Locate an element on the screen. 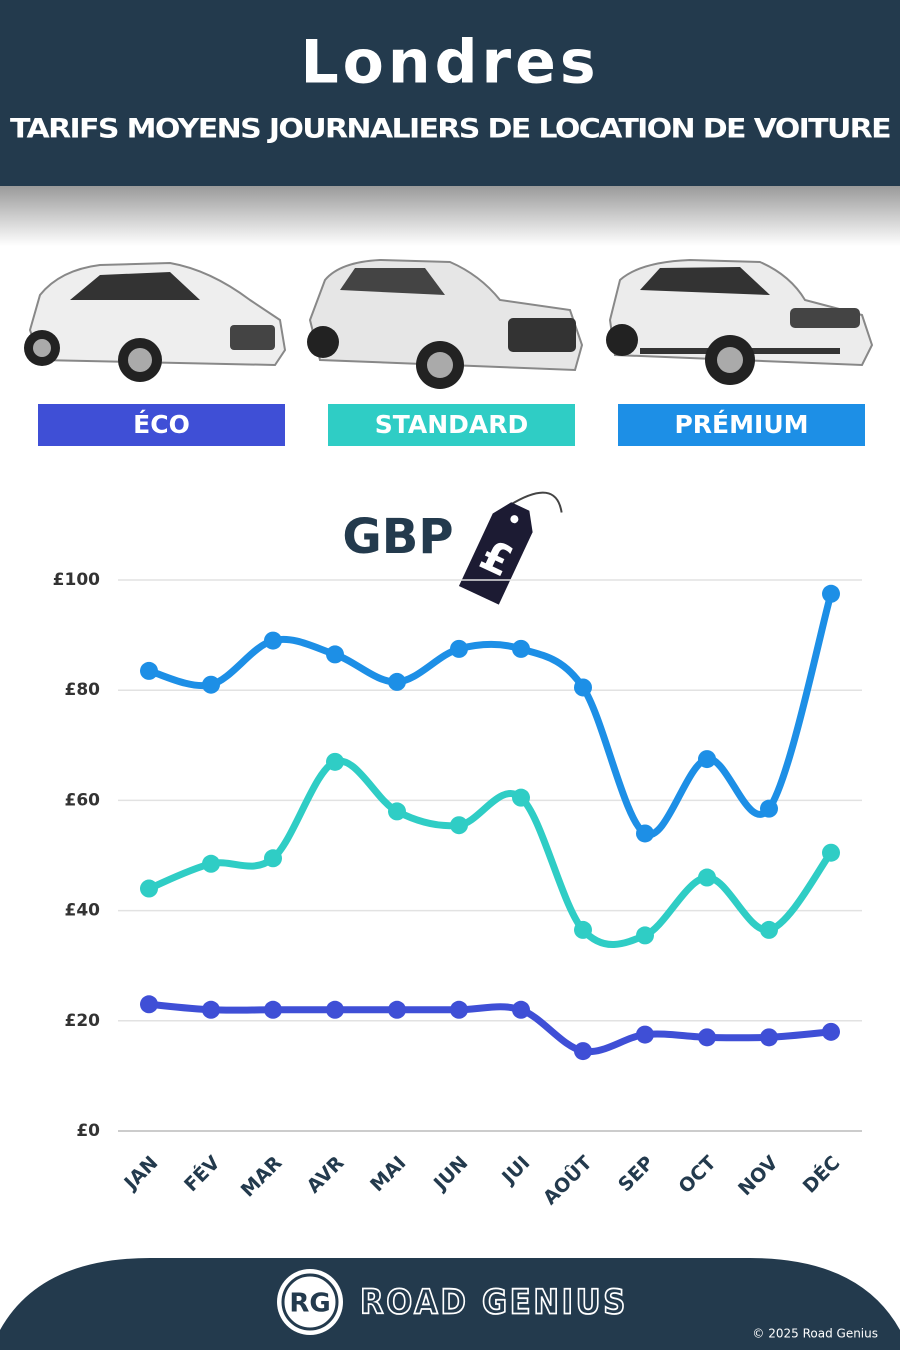 This screenshot has width=900, height=1350. header-shadow is located at coordinates (450, 216).